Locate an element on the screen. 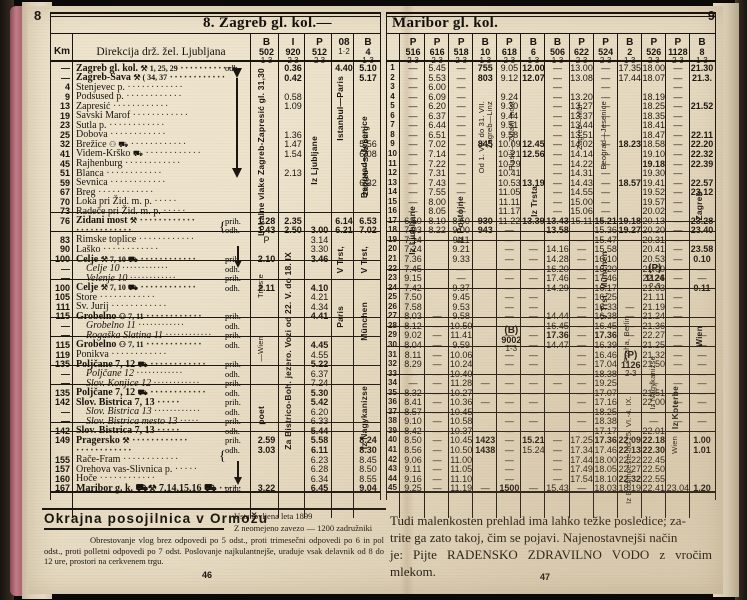 Image resolution: width=747 pixels, height=600 pixels. right-time-cell: 18.41 is located at coordinates (654, 125).